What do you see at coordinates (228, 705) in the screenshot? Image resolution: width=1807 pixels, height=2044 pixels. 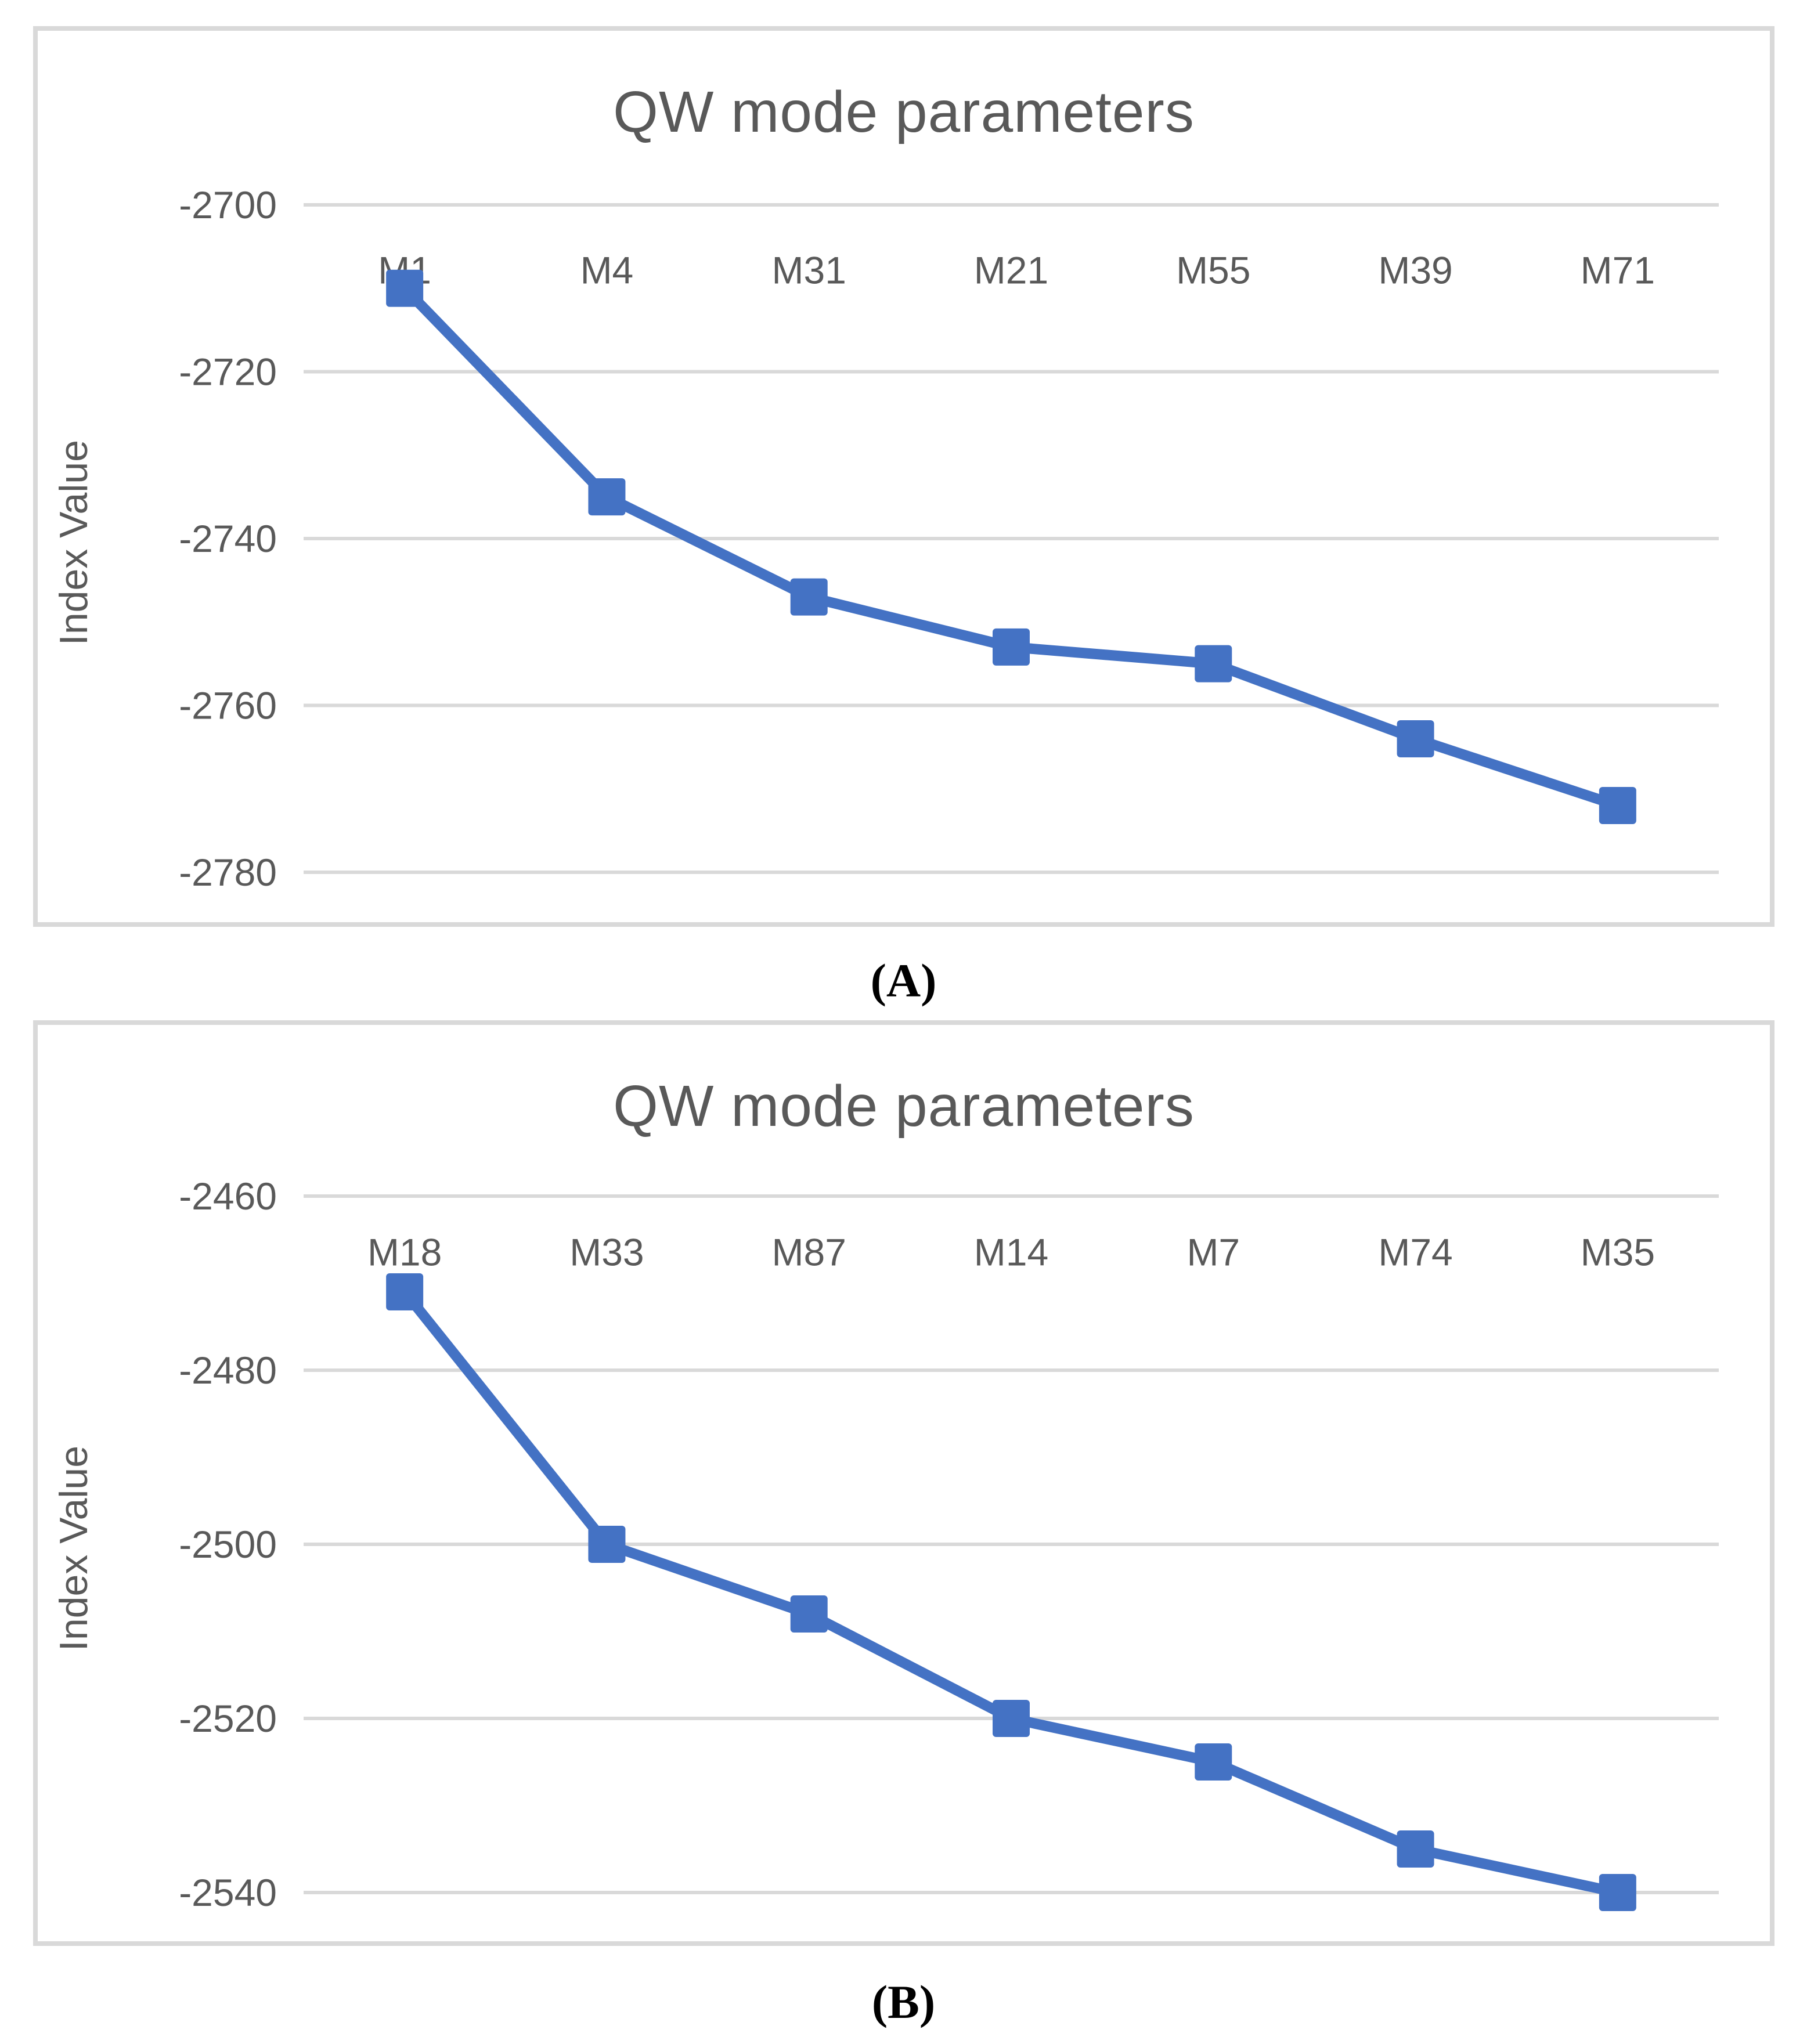 I see `y-tick-label: -2760` at bounding box center [228, 705].